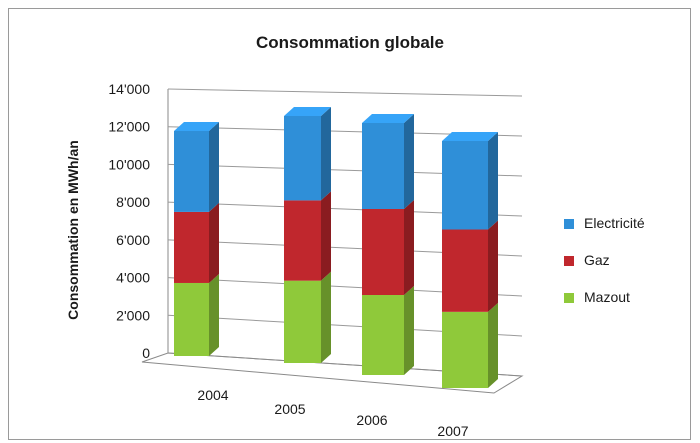  What do you see at coordinates (289, 409) in the screenshot?
I see `x-tick-label: 2005` at bounding box center [289, 409].